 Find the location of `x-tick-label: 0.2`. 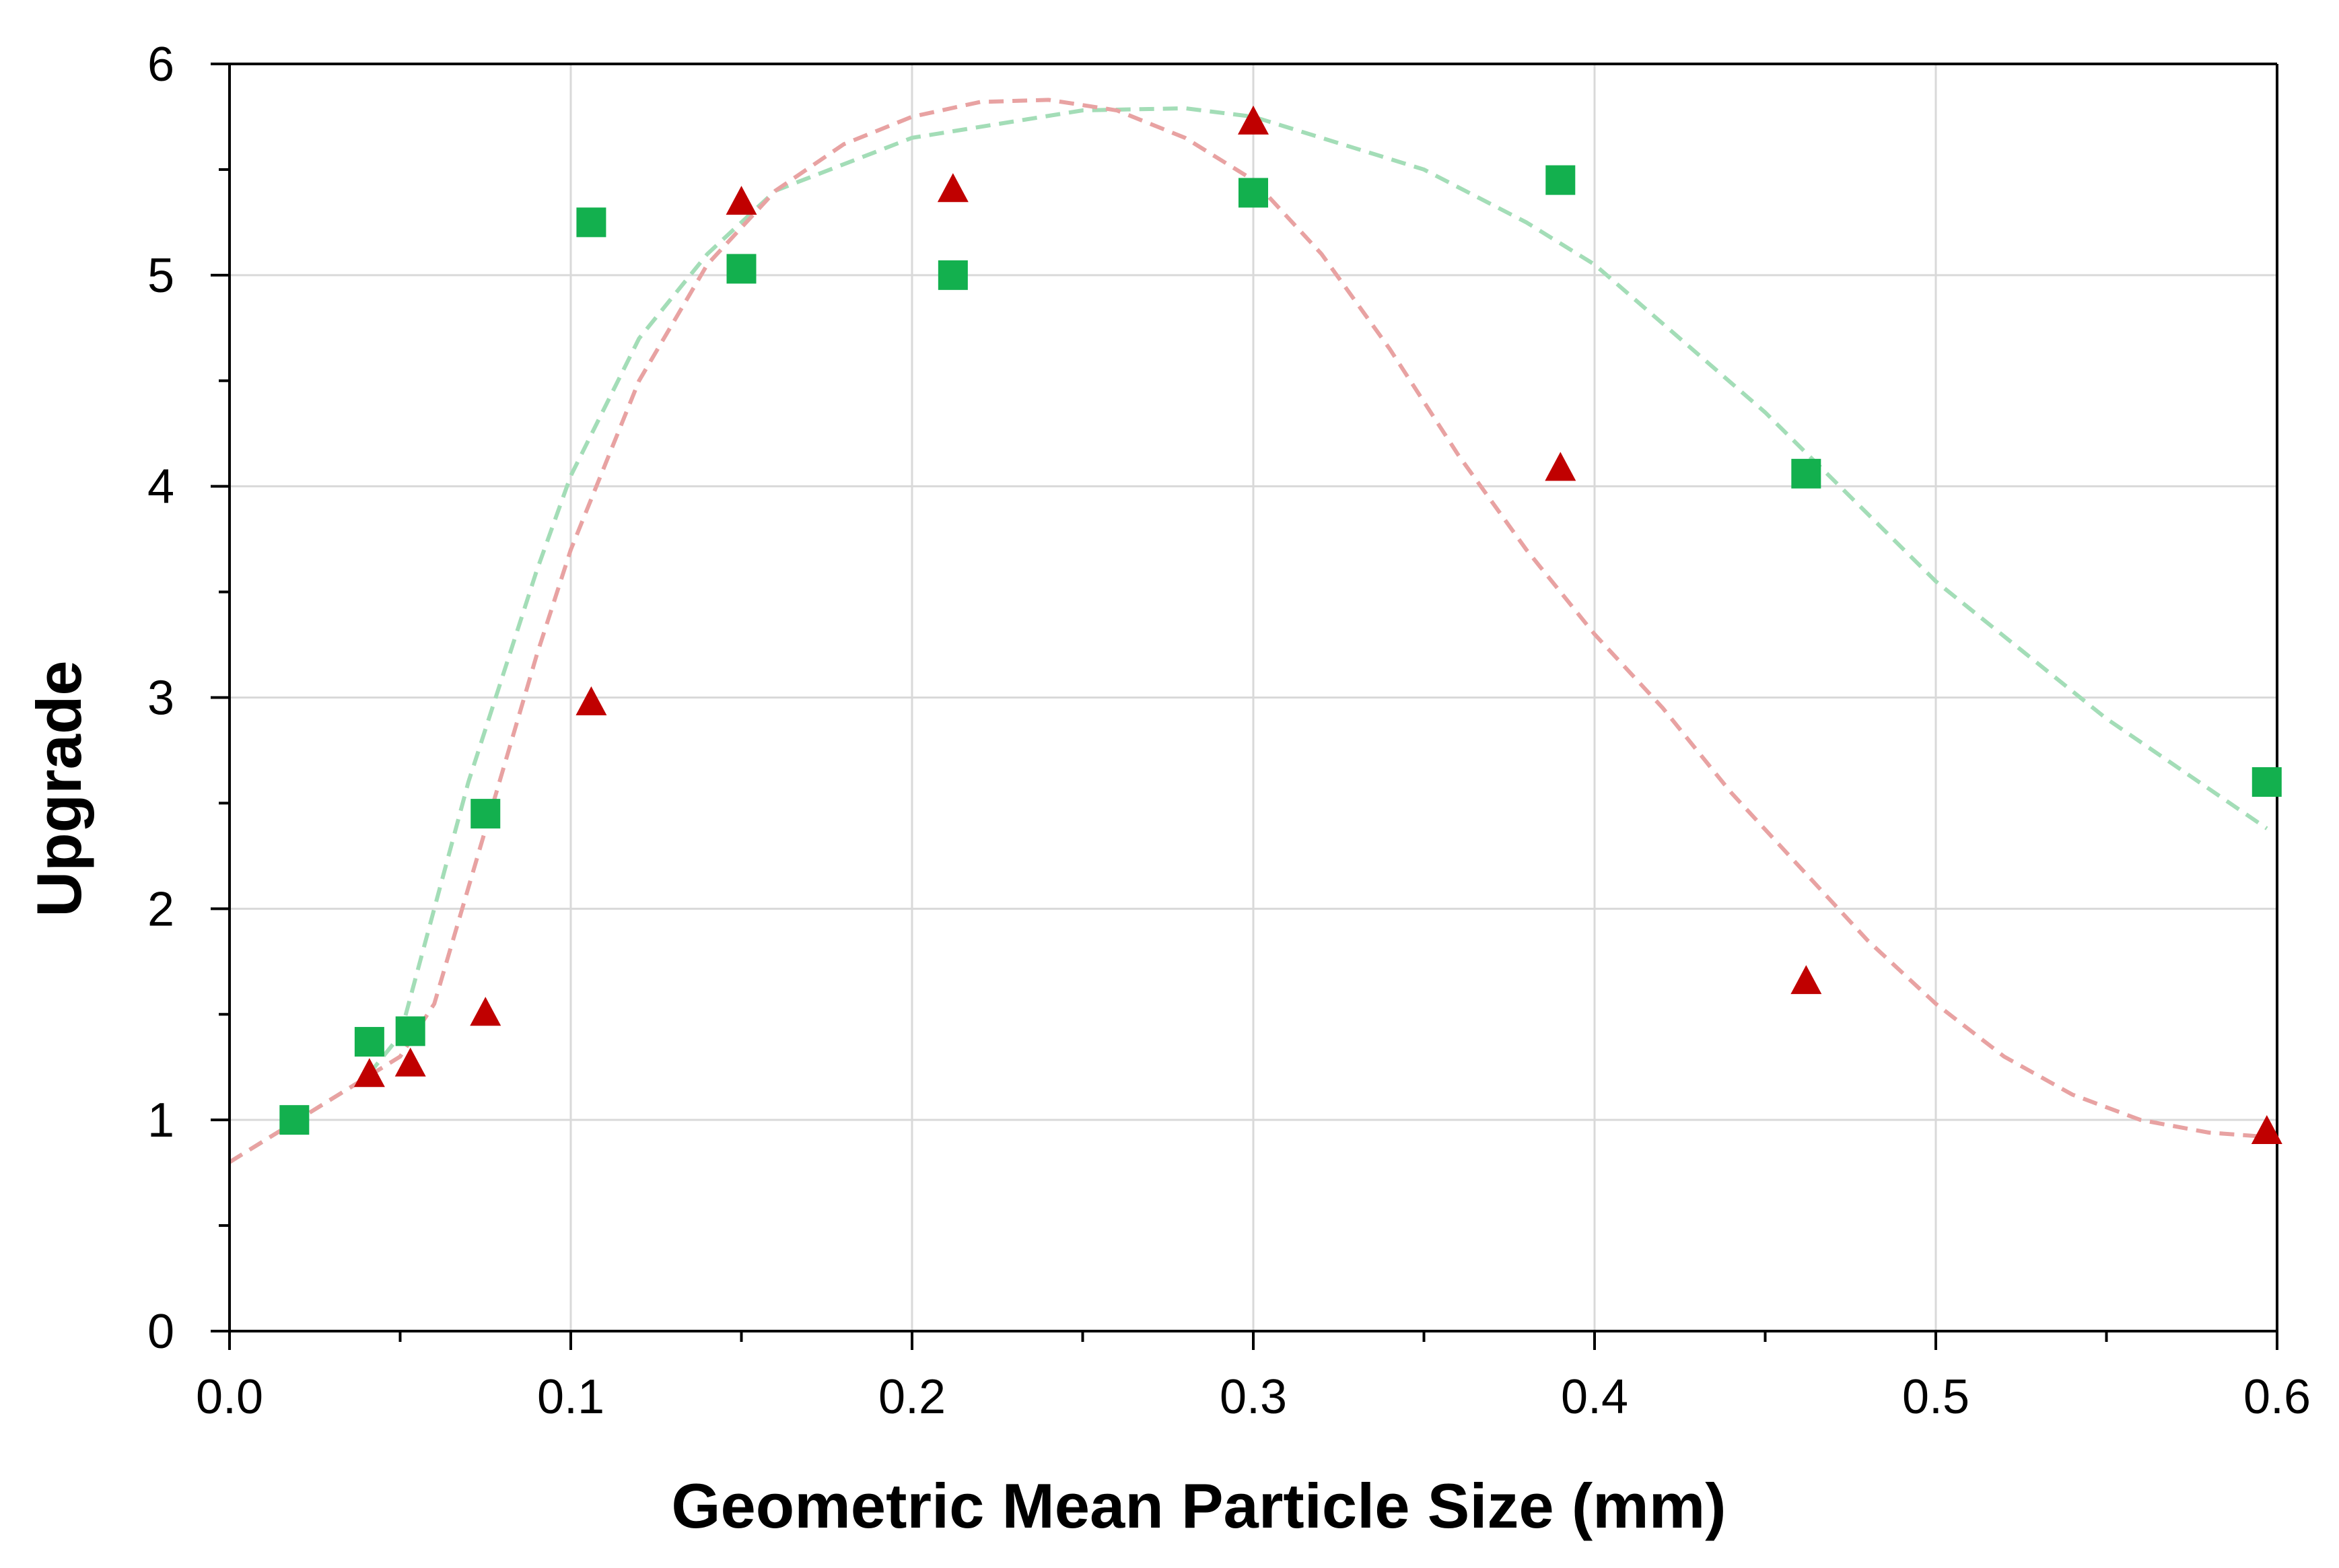

x-tick-label: 0.2 is located at coordinates (912, 1397).